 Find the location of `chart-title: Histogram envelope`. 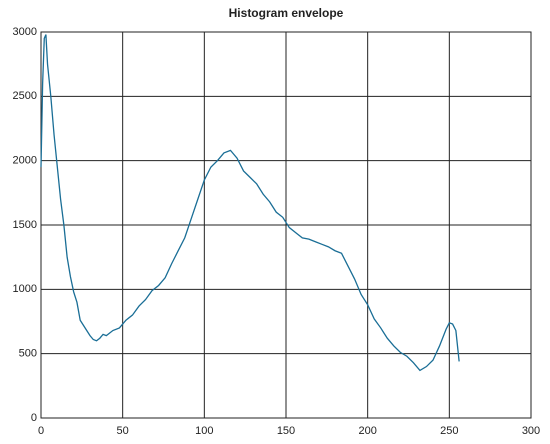

chart-title: Histogram envelope is located at coordinates (286, 13).